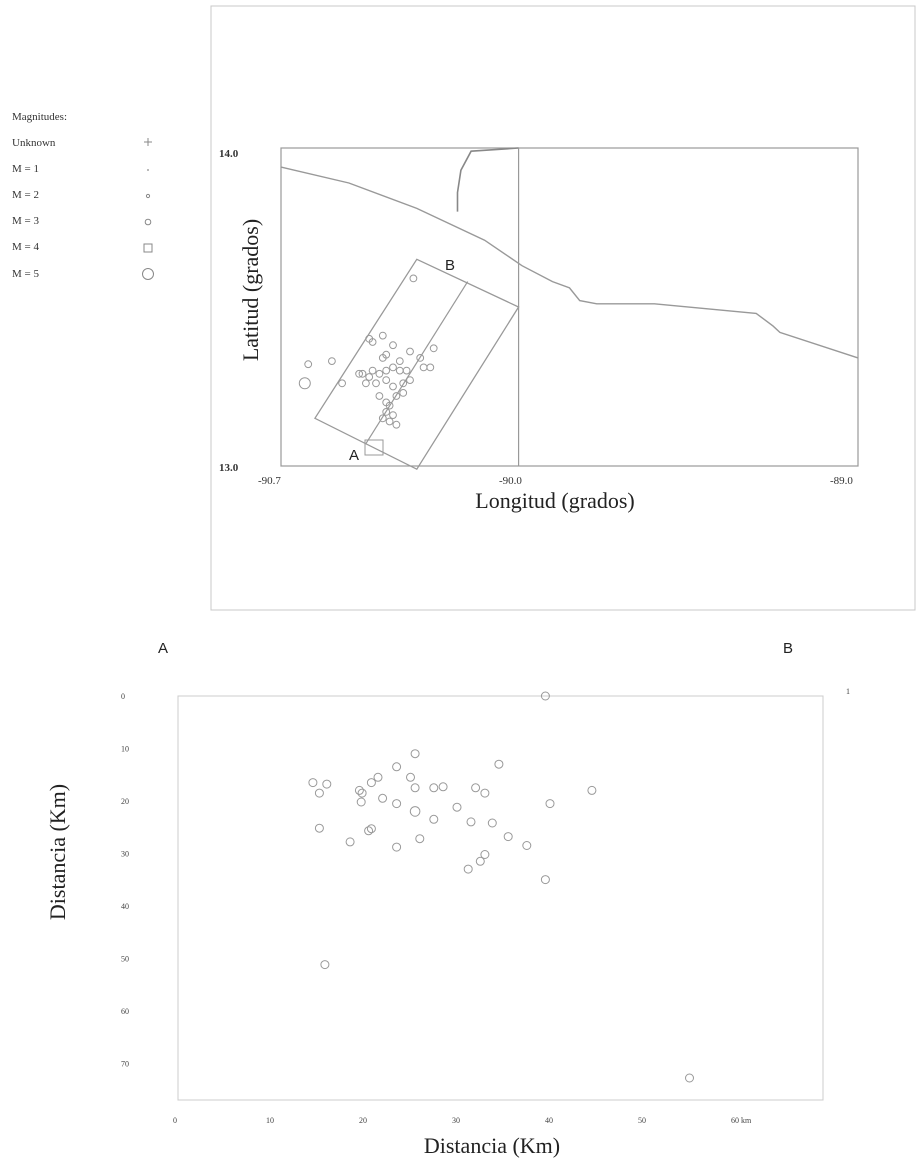 The height and width of the screenshot is (1165, 918). Describe the element at coordinates (148, 274) in the screenshot. I see `legend-symbol-large-circle` at that location.